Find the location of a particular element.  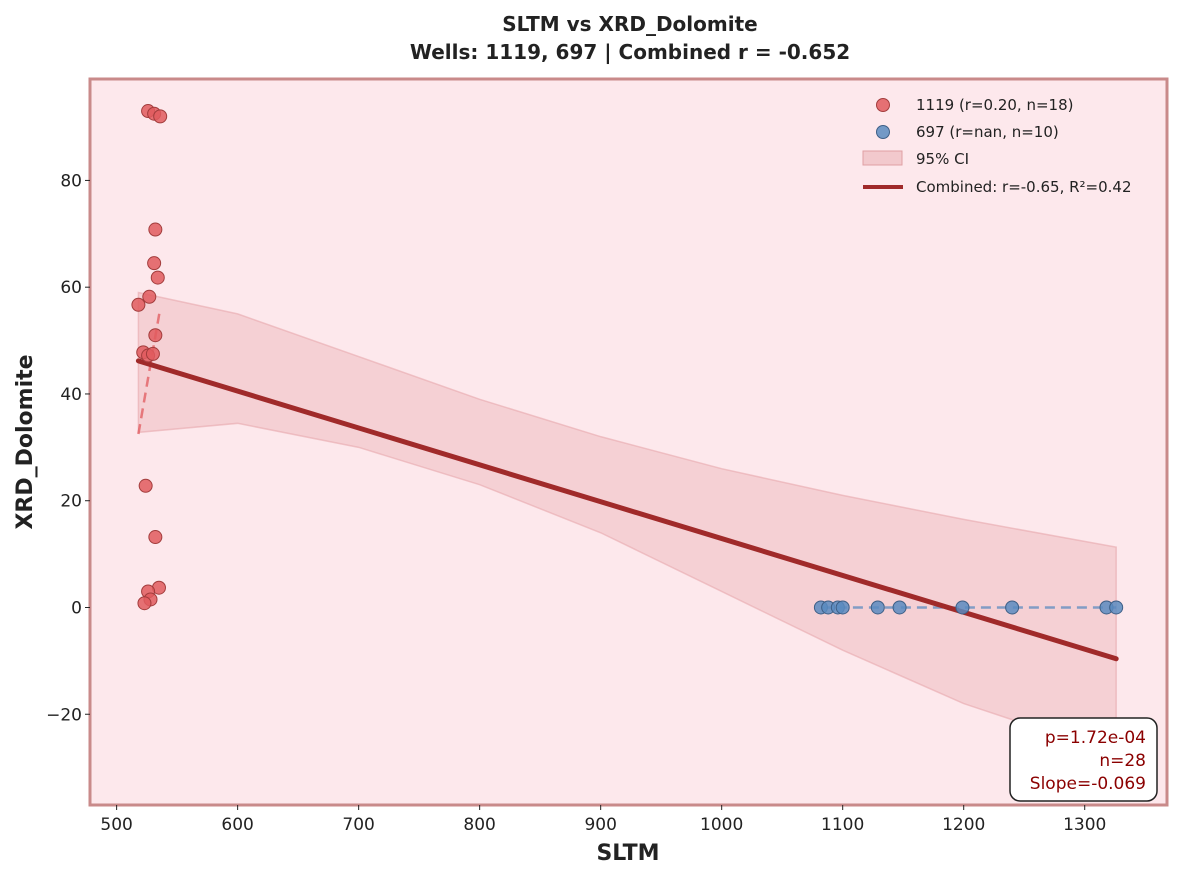

legend-label-697: 697 (r=nan, n=10) is located at coordinates (987, 132).